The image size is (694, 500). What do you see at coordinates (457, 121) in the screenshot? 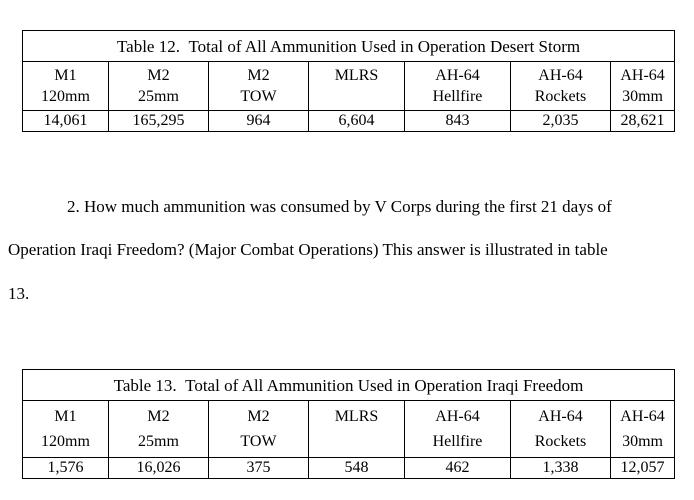
I see `table-cell: 843` at bounding box center [457, 121].